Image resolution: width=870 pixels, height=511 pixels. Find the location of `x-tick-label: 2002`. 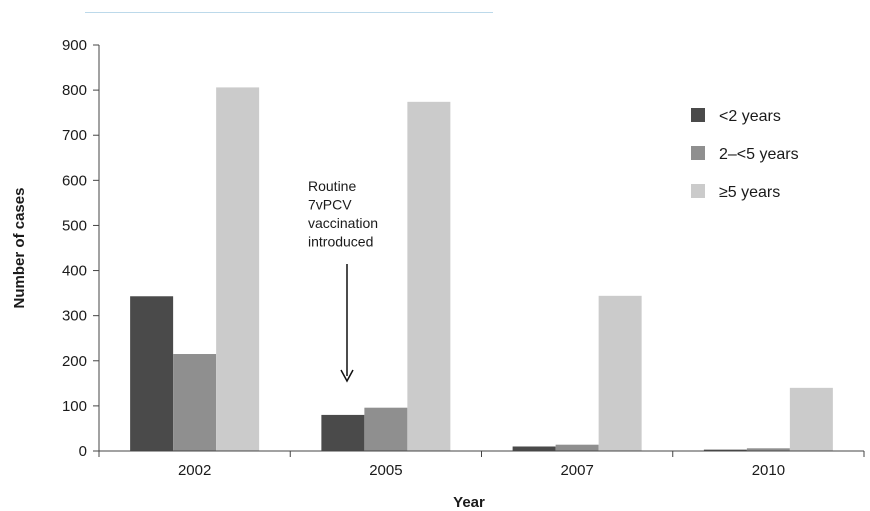

x-tick-label: 2002 is located at coordinates (194, 470).